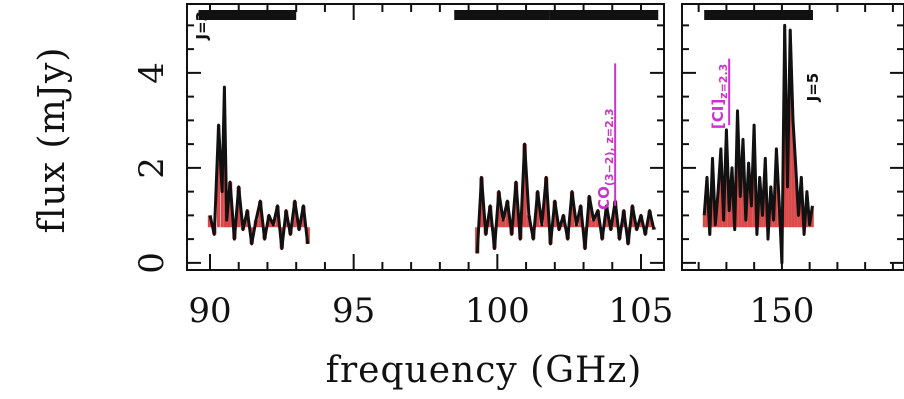  Describe the element at coordinates (641, 311) in the screenshot. I see `x-tick-label: 105` at that location.